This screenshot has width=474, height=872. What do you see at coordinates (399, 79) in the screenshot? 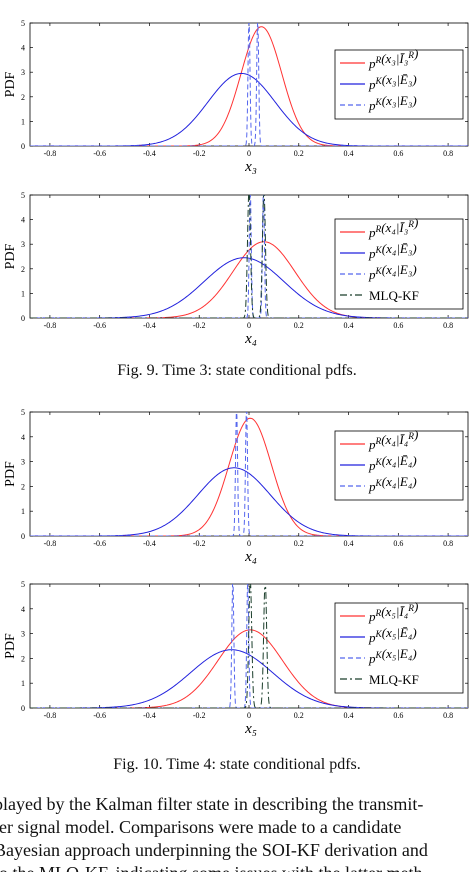
I see `legend-label-part: (x₃|Ē₃)` at bounding box center [399, 79].